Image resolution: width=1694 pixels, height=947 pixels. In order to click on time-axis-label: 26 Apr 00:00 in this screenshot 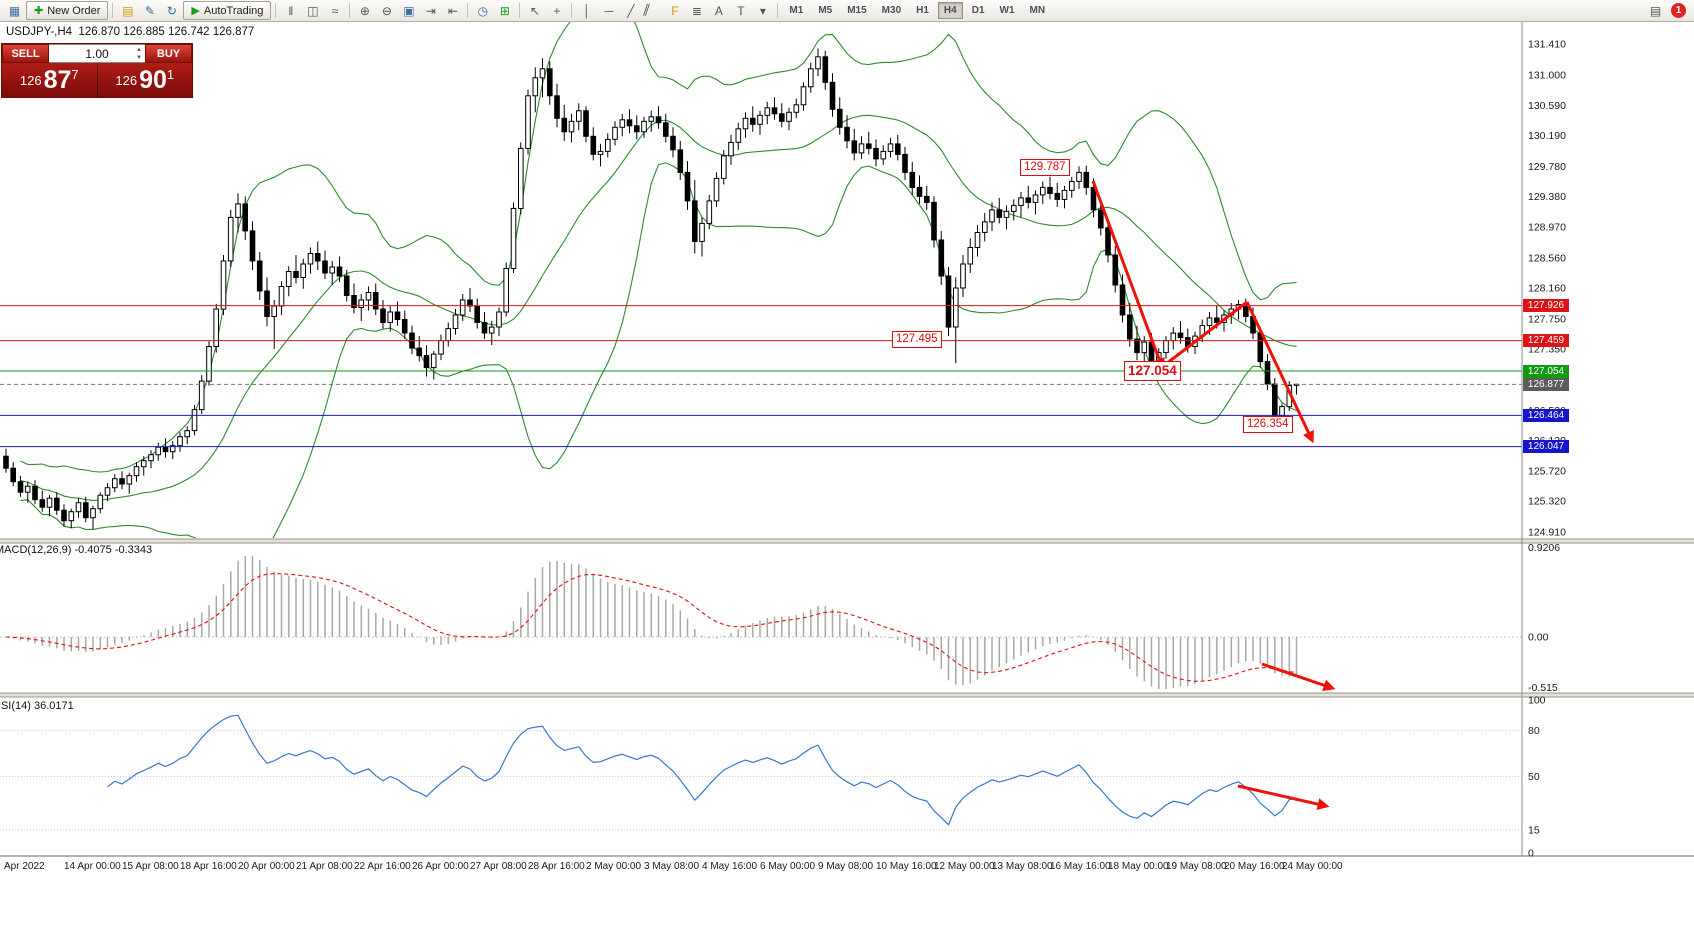, I will do `click(440, 866)`.